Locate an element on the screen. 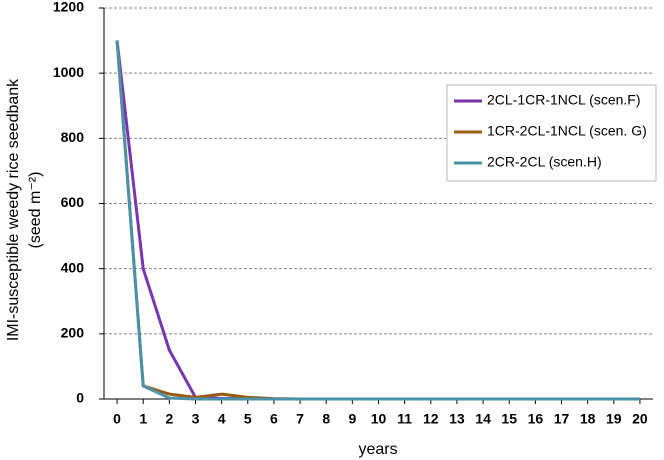 This screenshot has height=460, width=664. y-tick-label: 0 is located at coordinates (80, 398).